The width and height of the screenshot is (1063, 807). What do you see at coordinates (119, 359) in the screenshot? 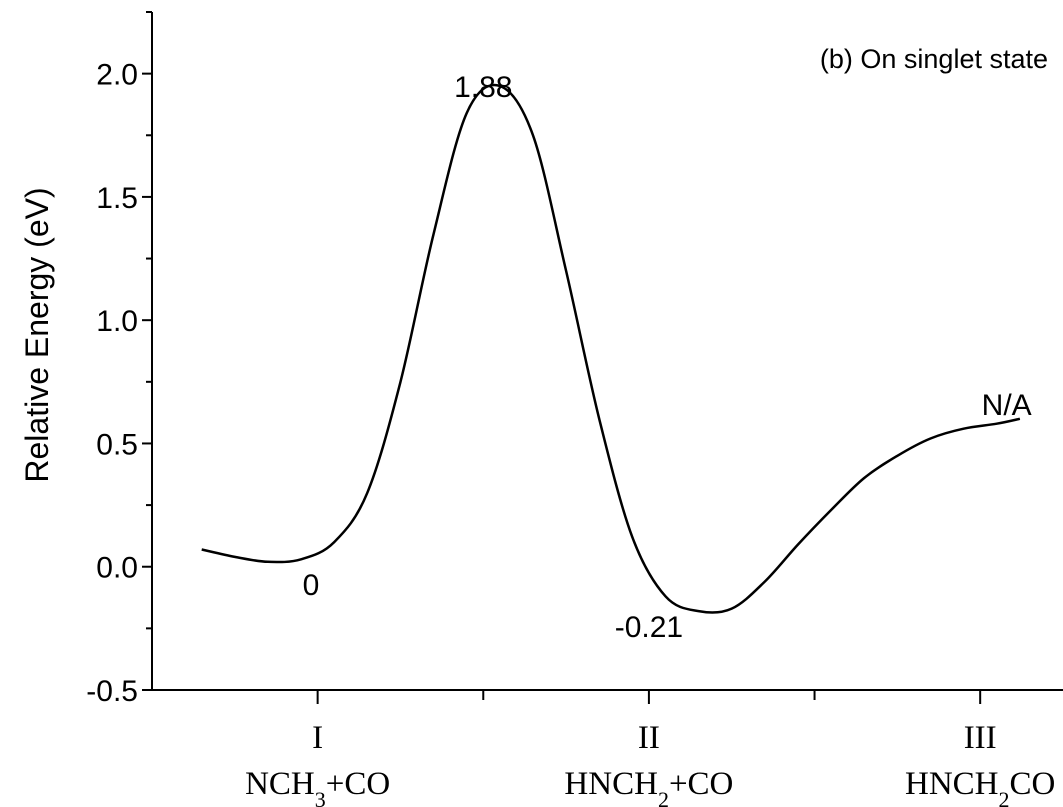
I see `y-ticks: -0.5 0.0 0.5 1.0 1.5 2.0` at bounding box center [119, 359].